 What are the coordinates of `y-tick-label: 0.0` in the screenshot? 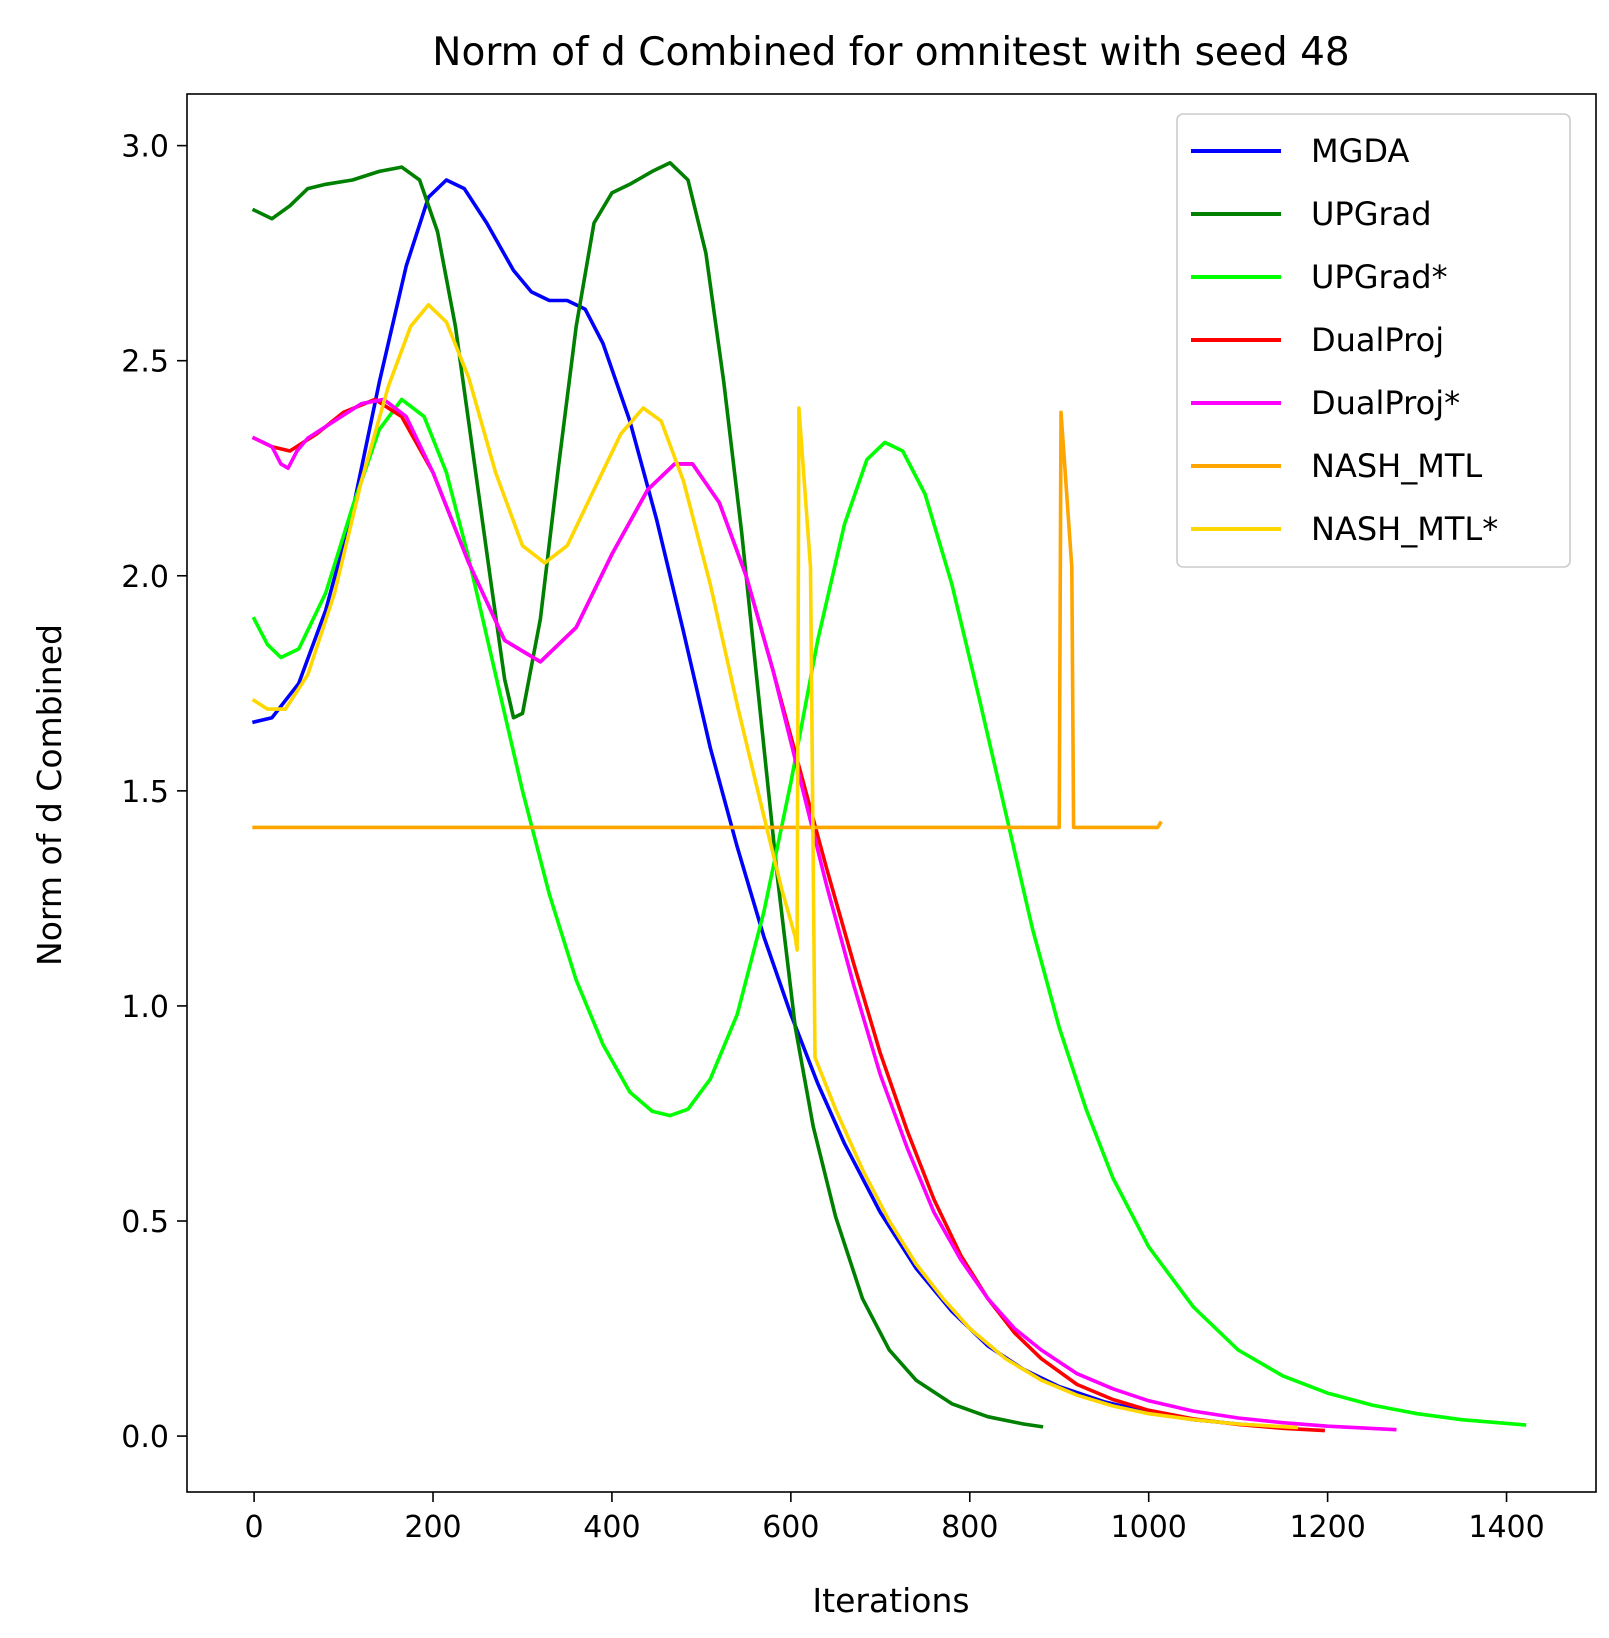 It's located at (145, 1437).